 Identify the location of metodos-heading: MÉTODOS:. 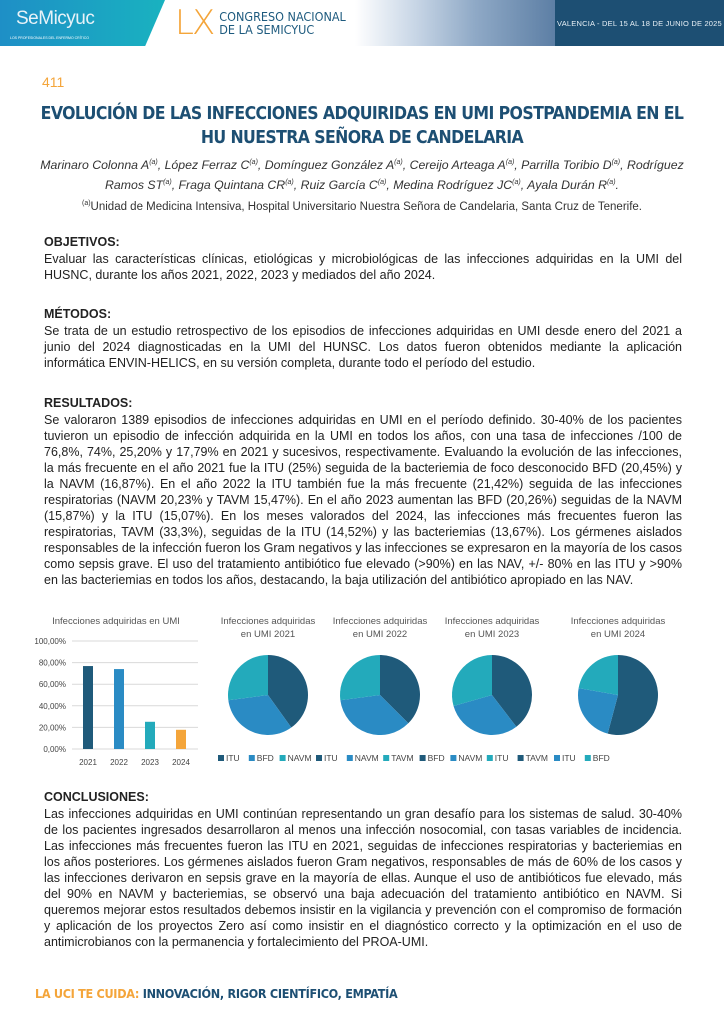
(78, 314).